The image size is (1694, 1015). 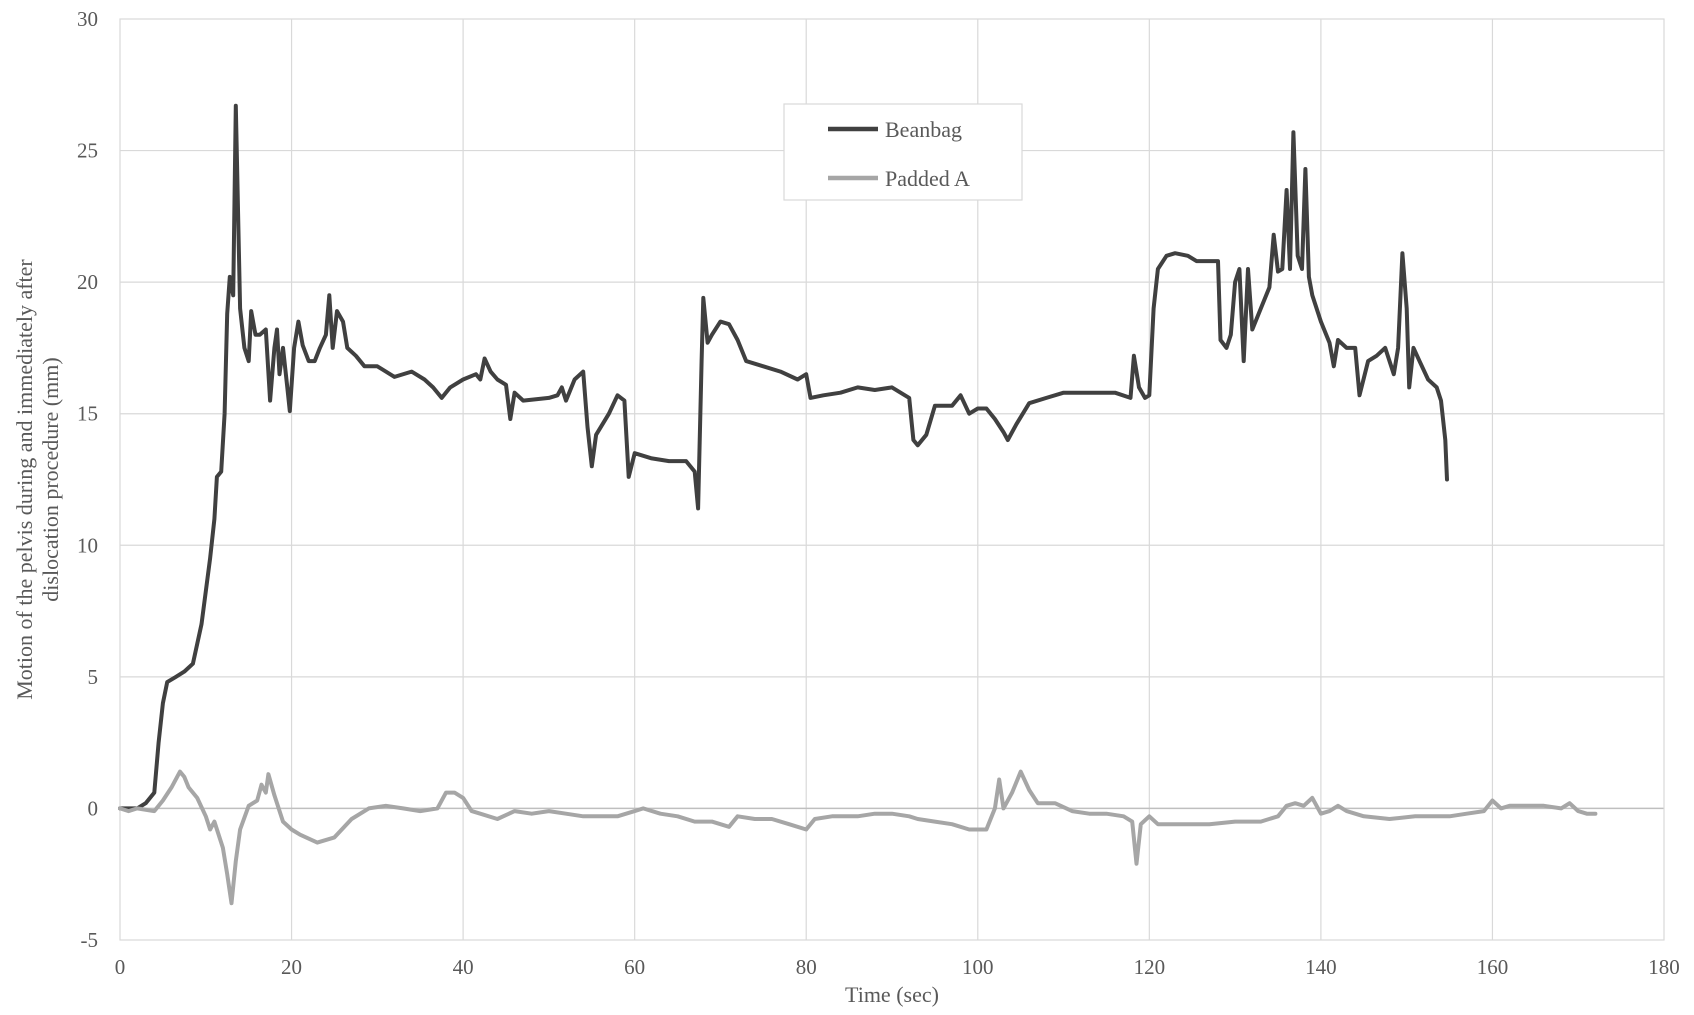 I want to click on series-line-padded-a, so click(x=858, y=837).